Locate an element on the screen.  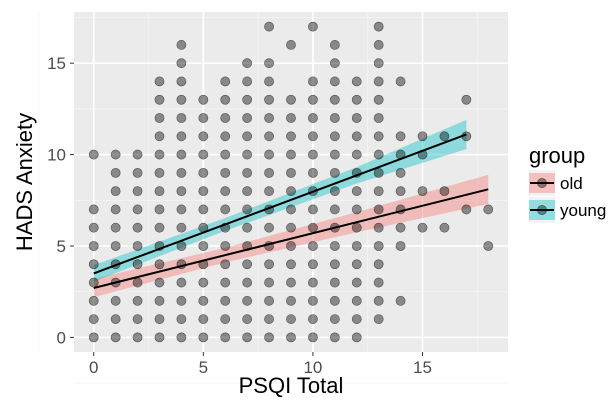
x-tick-label: 10 is located at coordinates (312, 367).